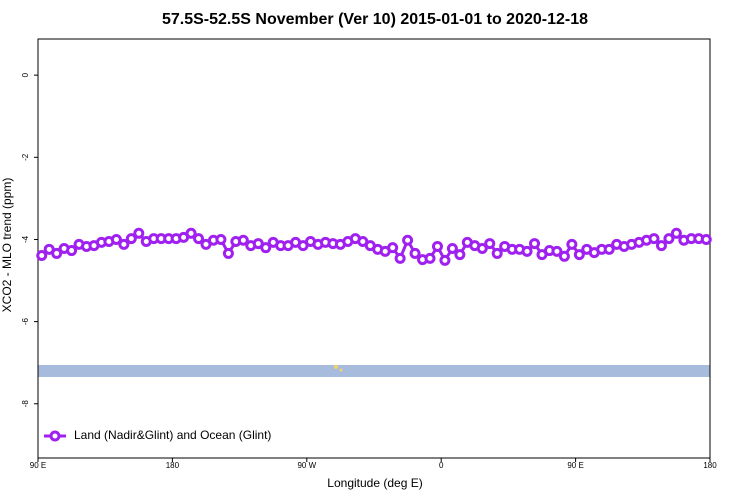 This screenshot has height=500, width=750. What do you see at coordinates (25, 404) in the screenshot?
I see `y-tick-label: -8` at bounding box center [25, 404].